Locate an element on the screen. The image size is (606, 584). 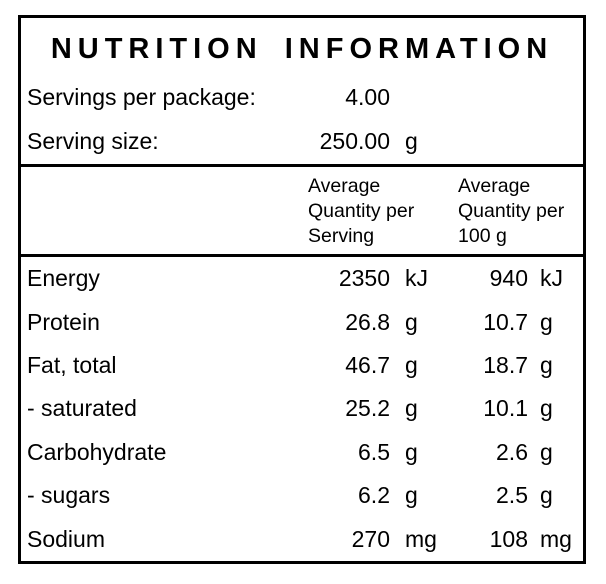
per-100g-value: 940 is located at coordinates (508, 278).